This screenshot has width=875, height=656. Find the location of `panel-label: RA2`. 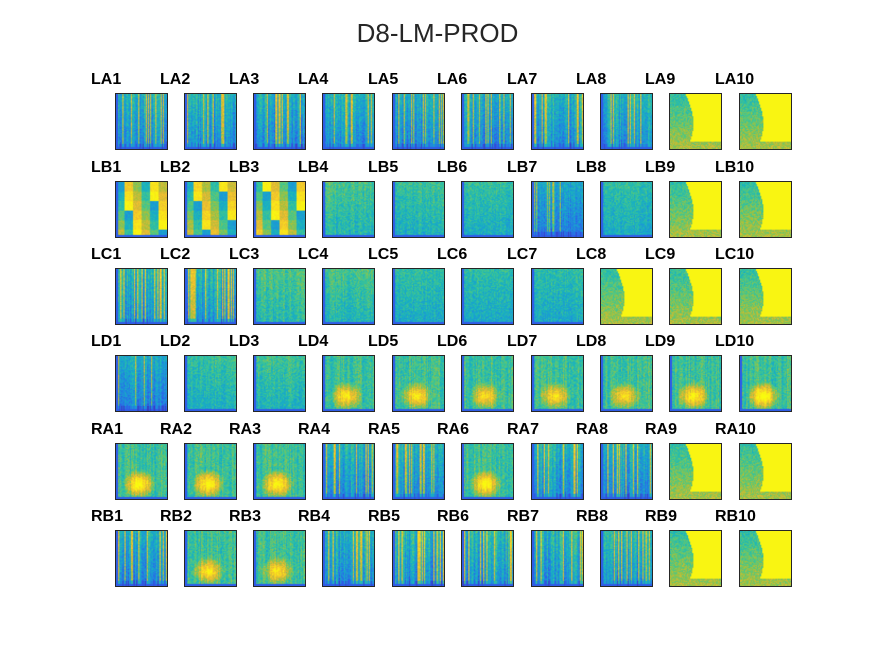

panel-label: RA2 is located at coordinates (176, 430).